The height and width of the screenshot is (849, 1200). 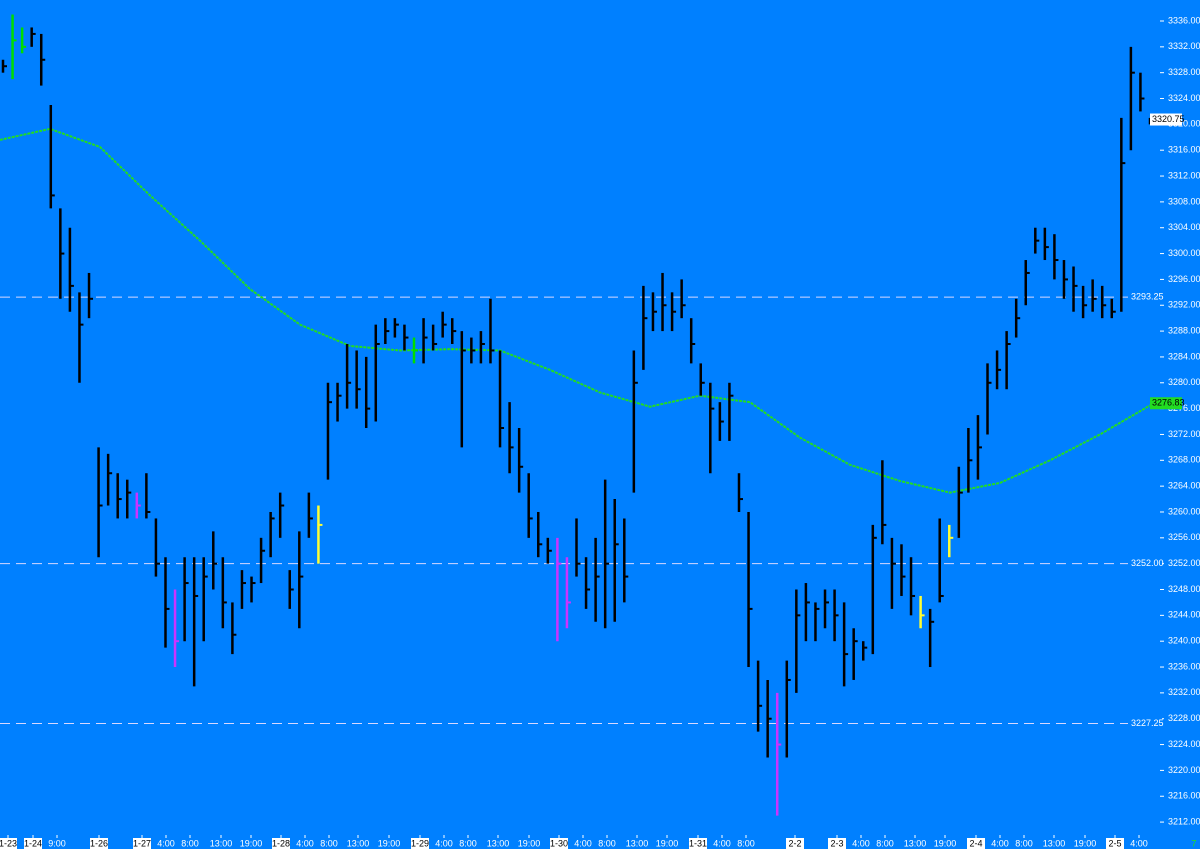 What do you see at coordinates (1184, 589) in the screenshot?
I see `y-tick-label: 3248.00` at bounding box center [1184, 589].